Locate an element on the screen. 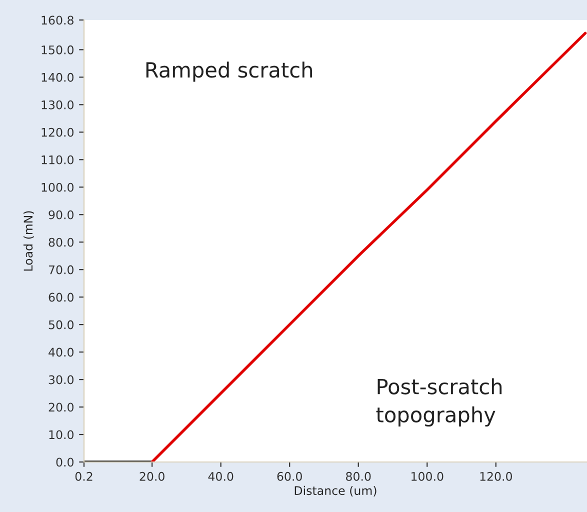 The height and width of the screenshot is (512, 587). y-tick-label: 120.0 is located at coordinates (58, 132).